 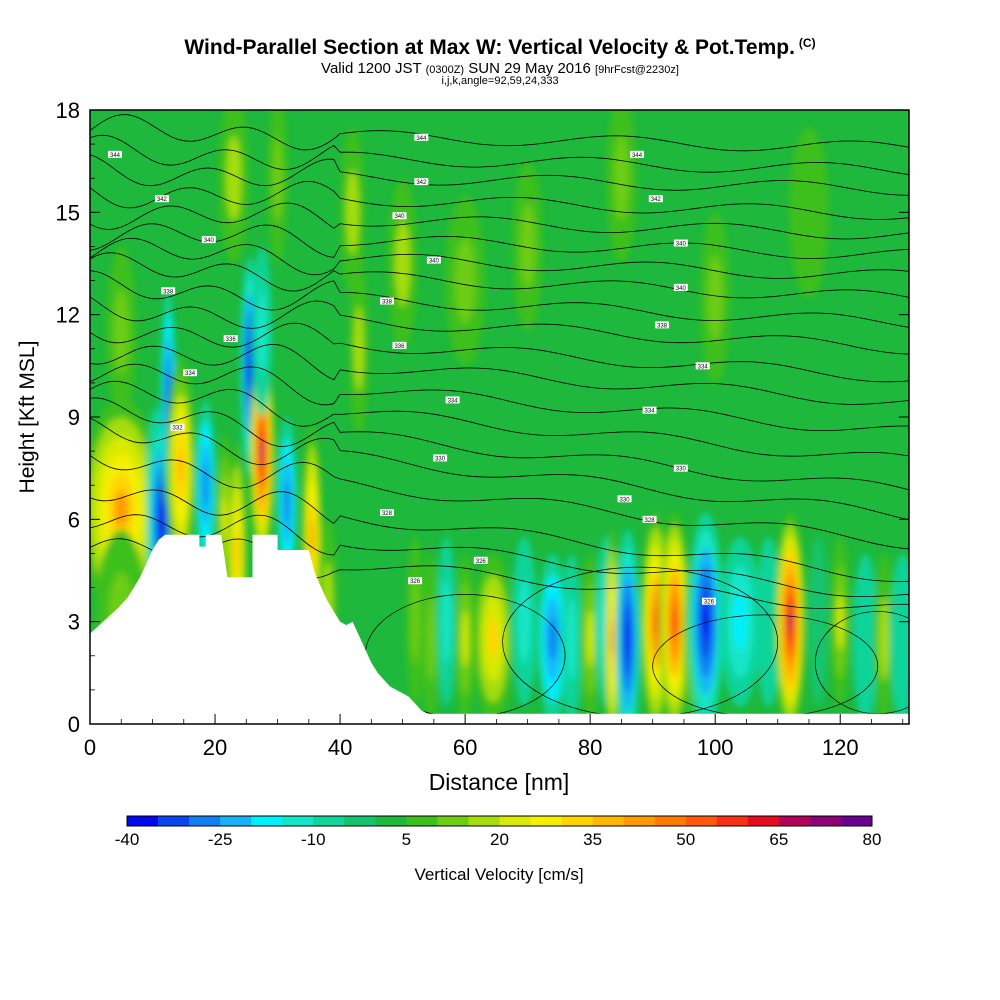 What do you see at coordinates (715, 747) in the screenshot?
I see `x-tick-label: 100` at bounding box center [715, 747].